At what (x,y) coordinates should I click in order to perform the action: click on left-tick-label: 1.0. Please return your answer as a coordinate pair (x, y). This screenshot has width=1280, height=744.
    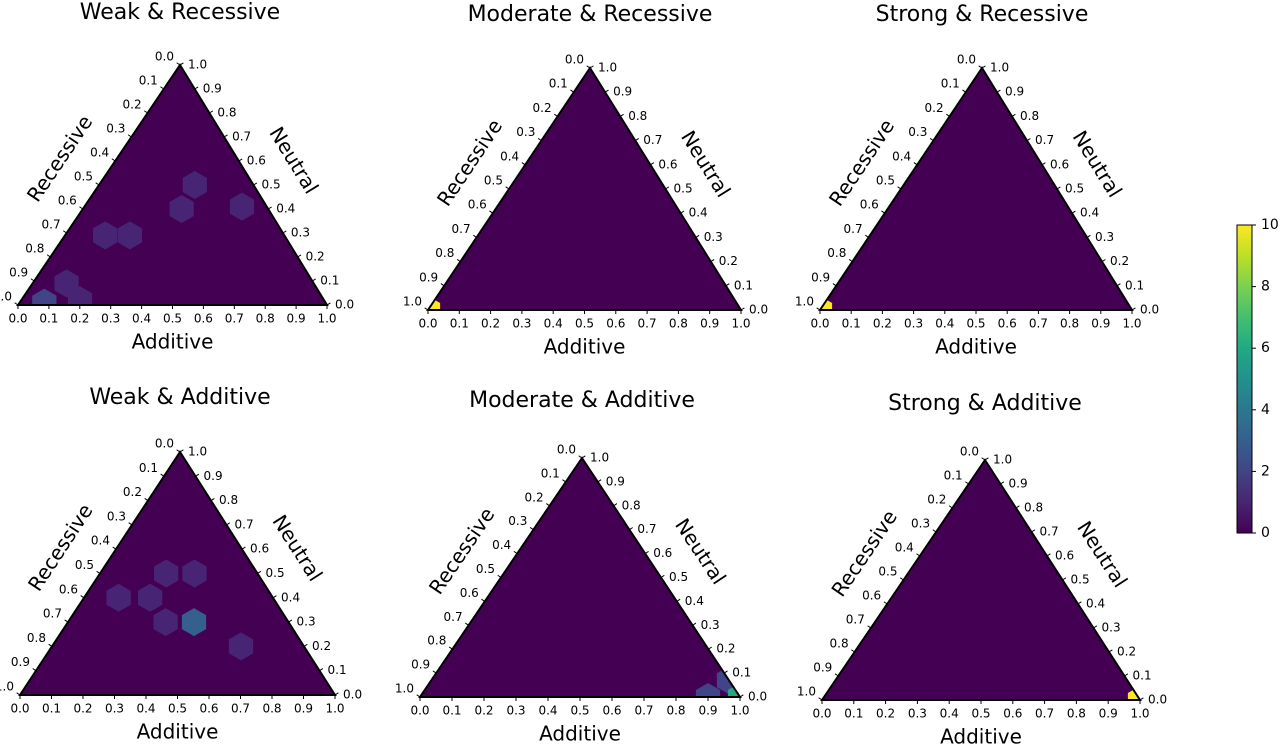
    Looking at the image, I should click on (804, 302).